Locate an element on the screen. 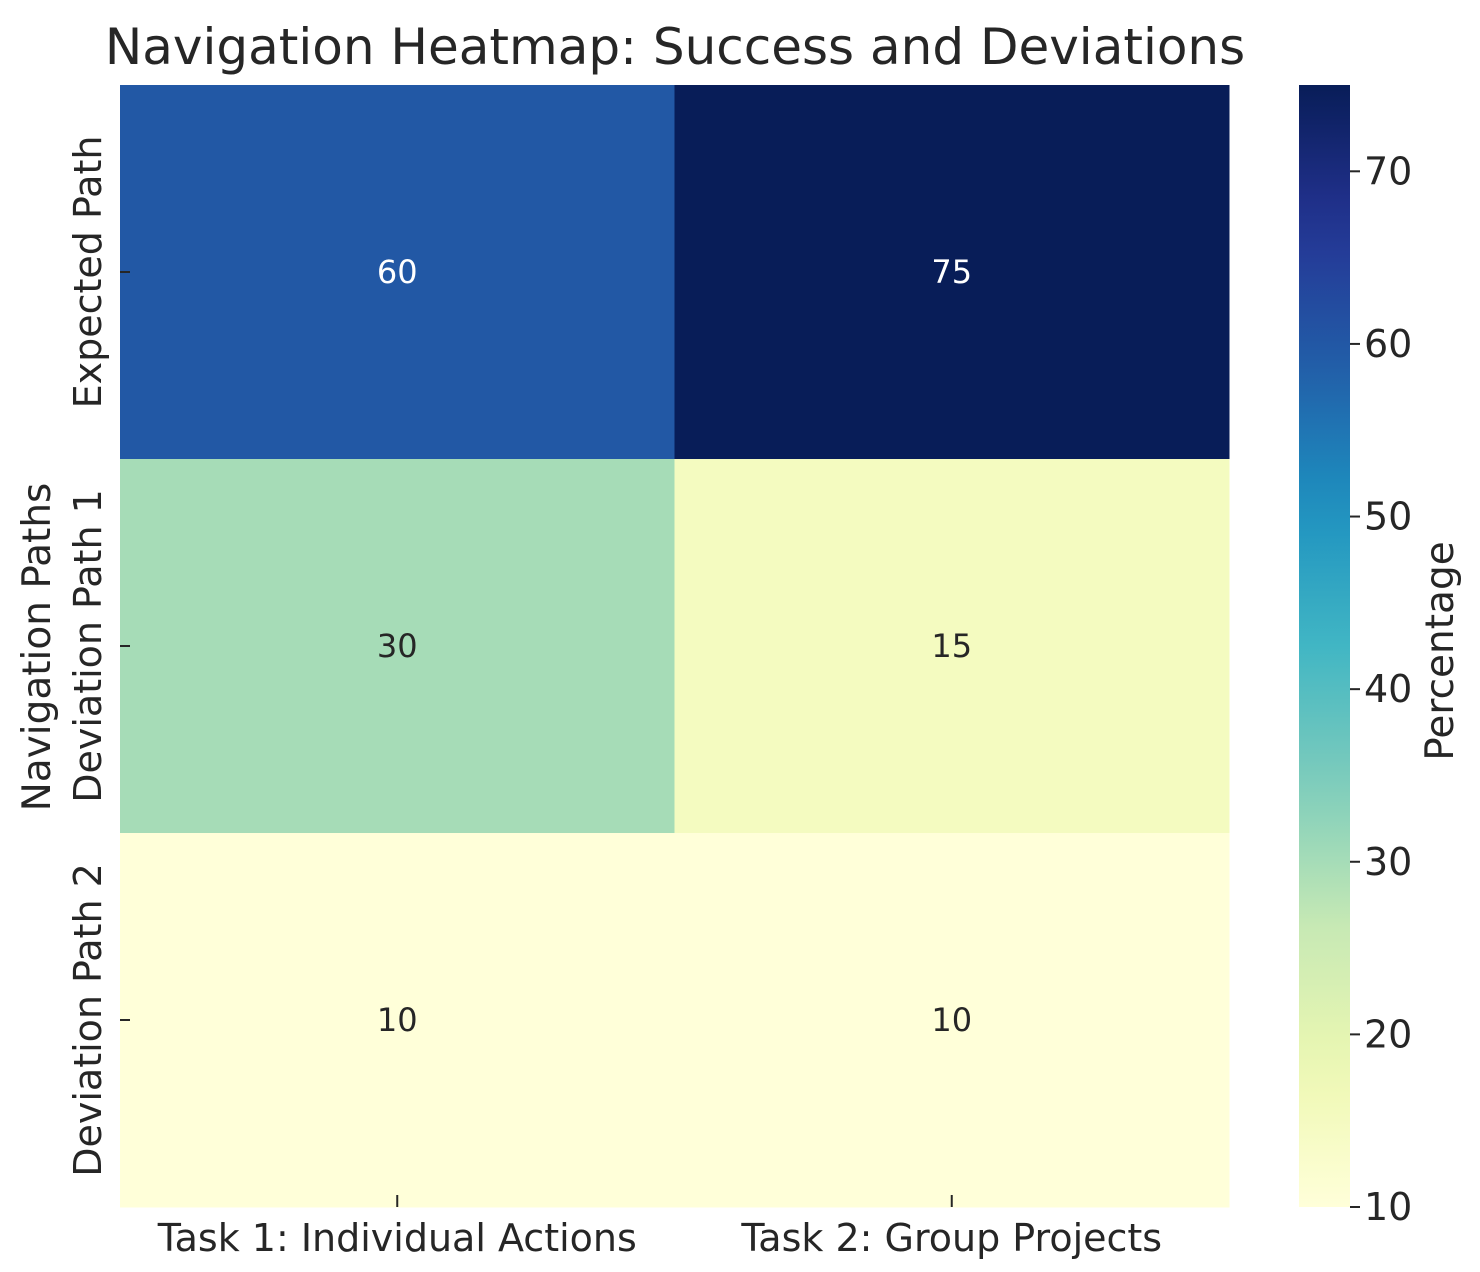 The height and width of the screenshot is (1272, 1480). colorbar-ticks: 10 20 30 40 50 60 70 is located at coordinates (1381, 689).